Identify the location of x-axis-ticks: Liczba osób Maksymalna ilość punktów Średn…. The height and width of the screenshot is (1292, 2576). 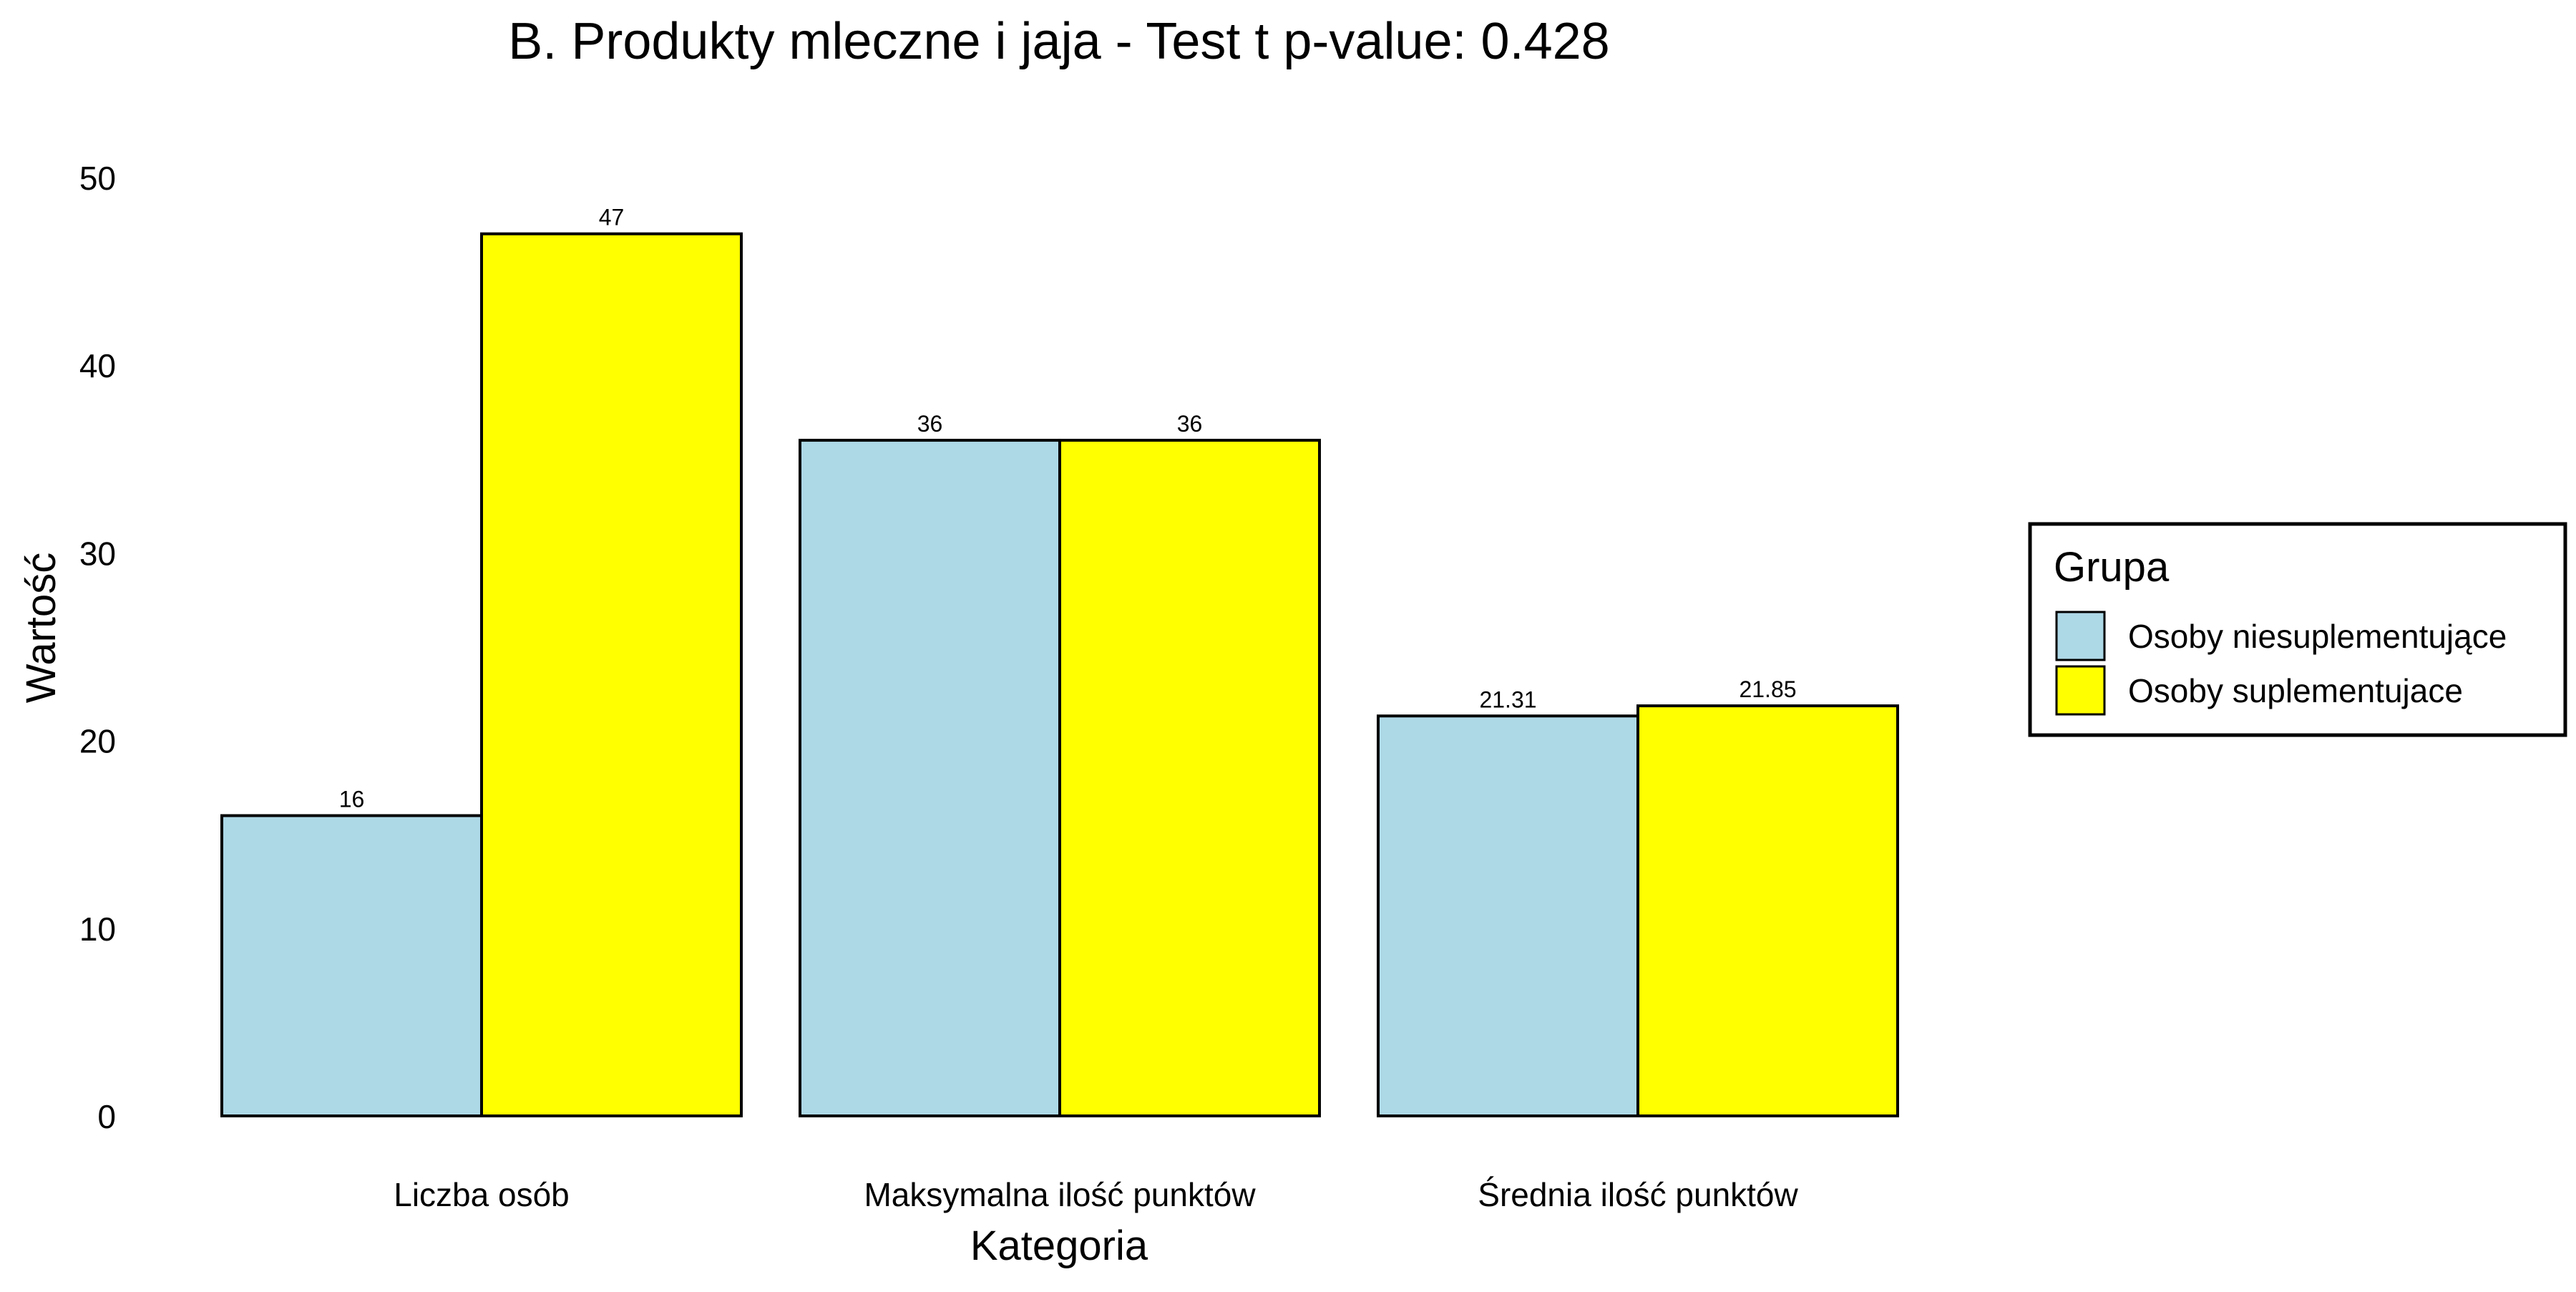
(1096, 1194).